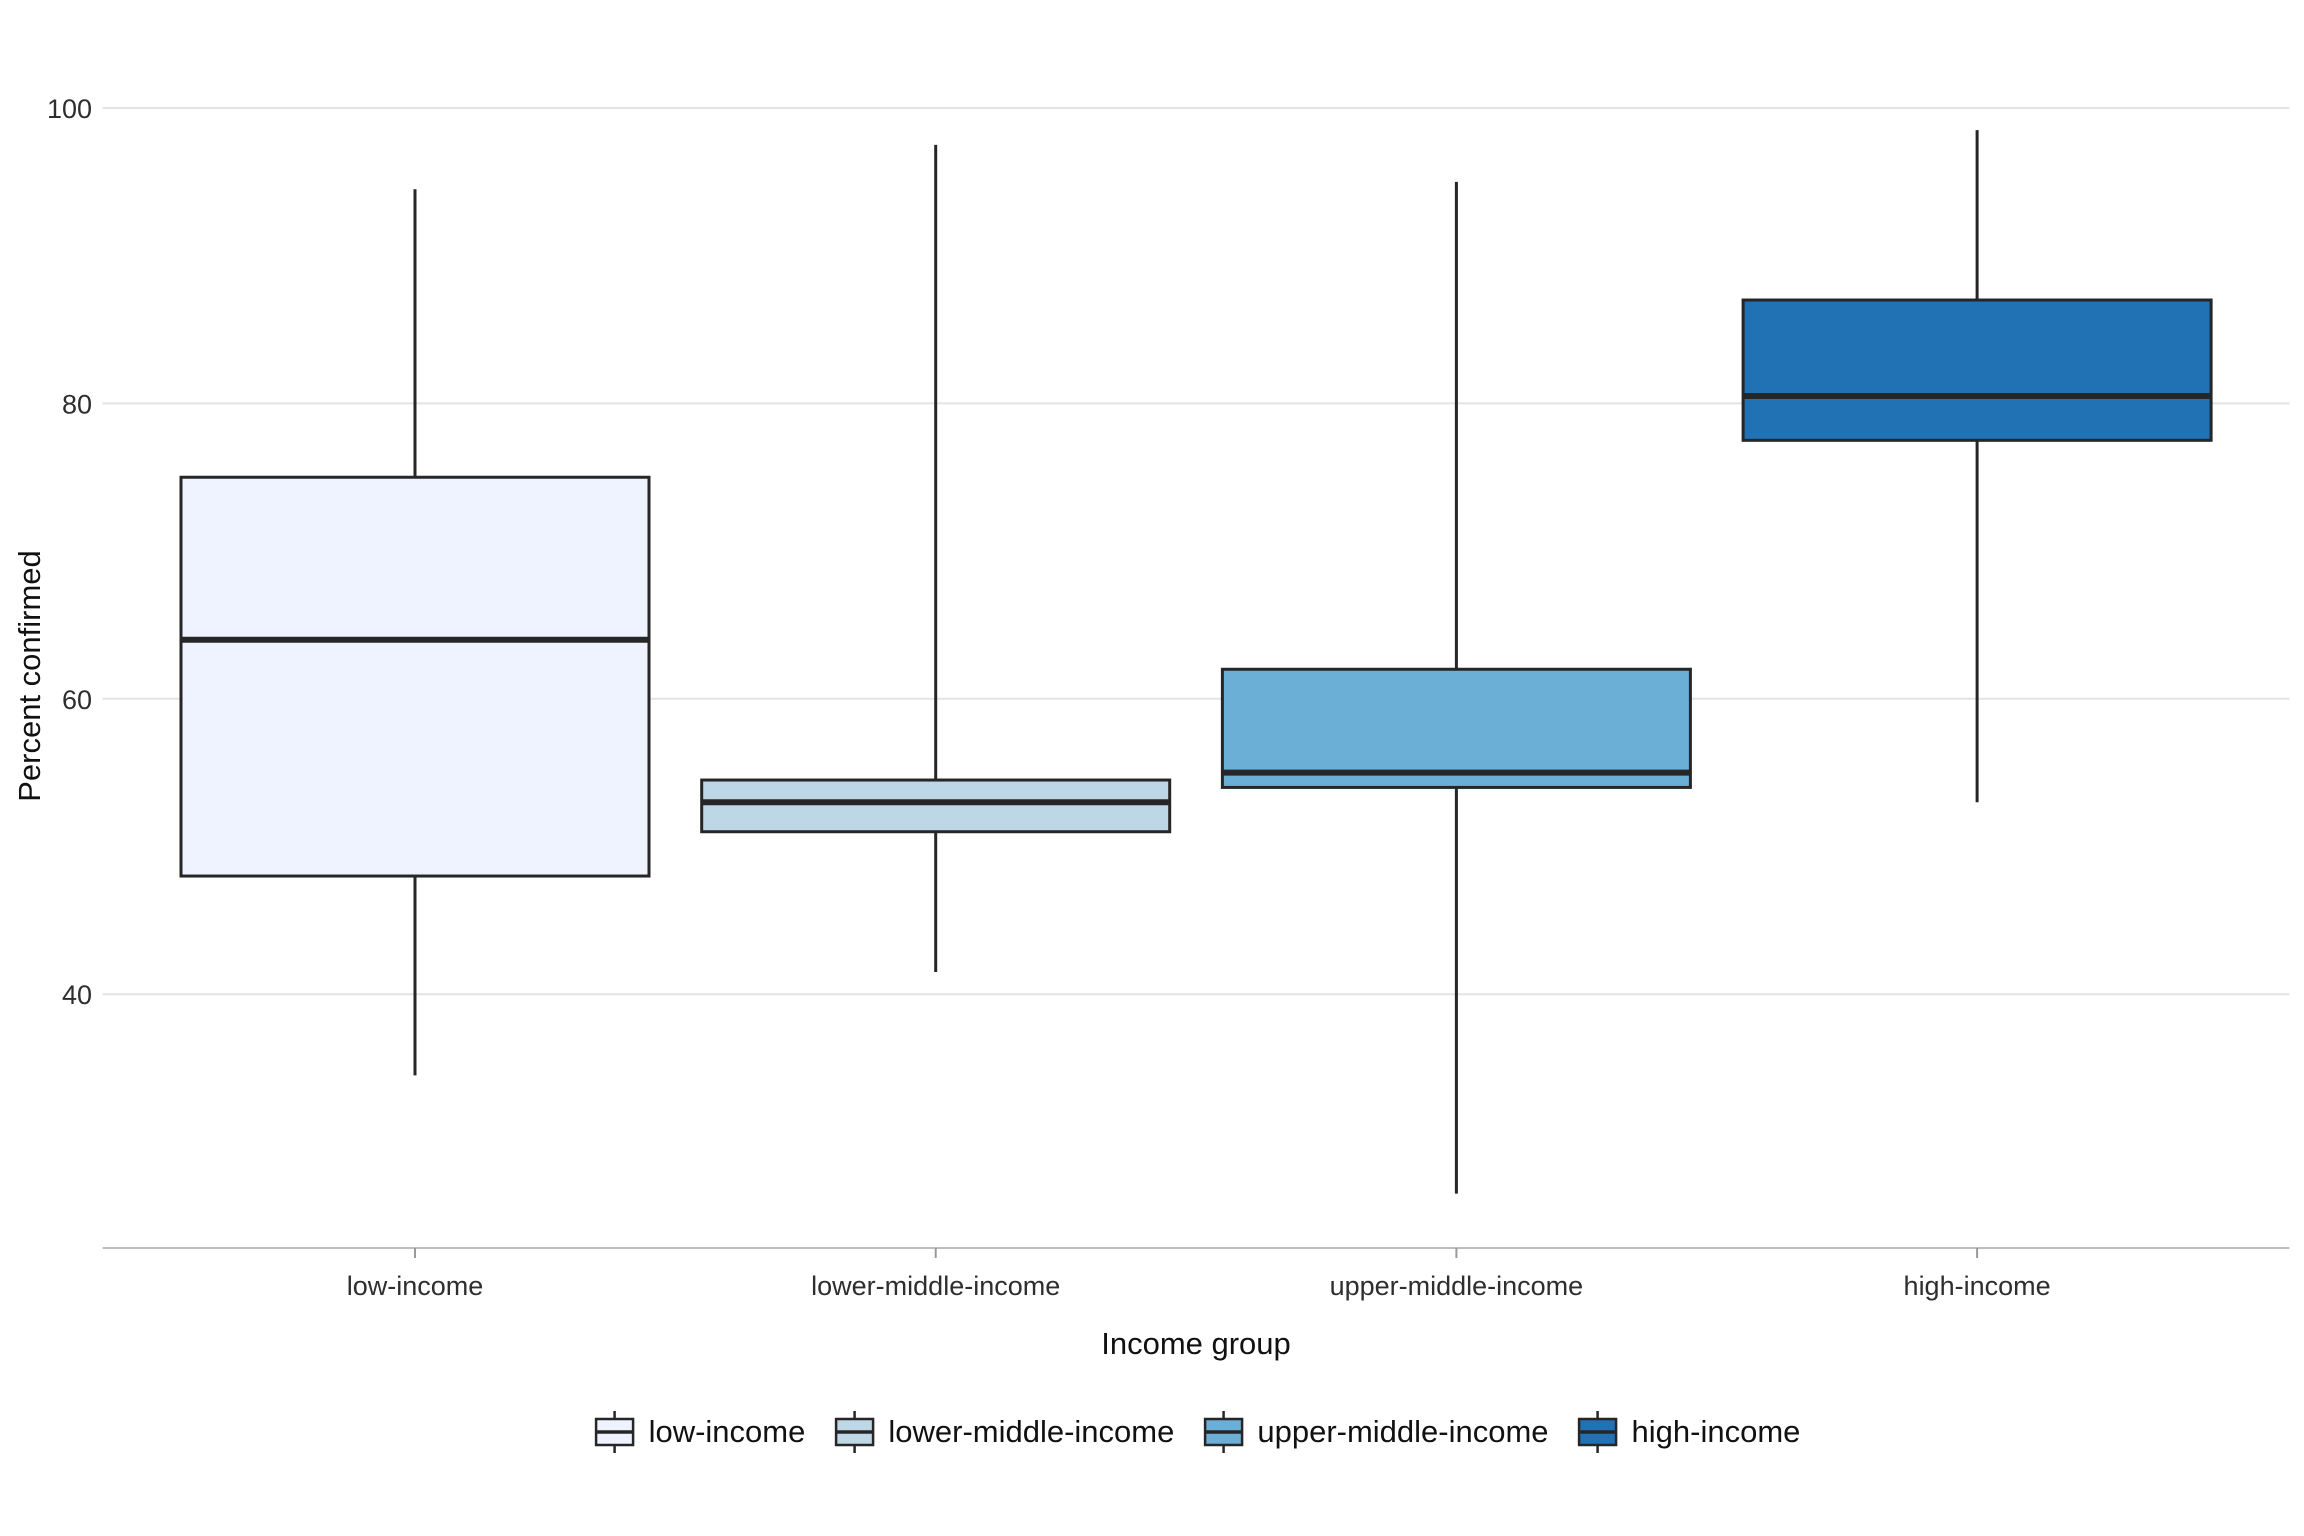  What do you see at coordinates (1403, 1431) in the screenshot?
I see `legend-label: upper-middle-income` at bounding box center [1403, 1431].